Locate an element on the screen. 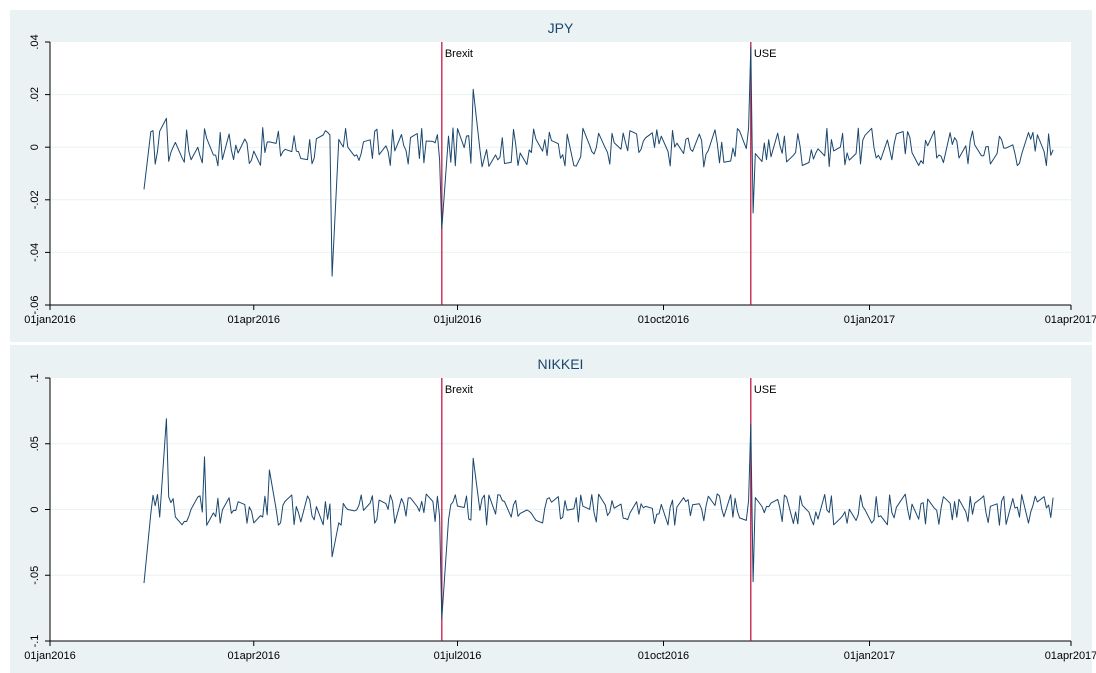  y-tick-label: .1 is located at coordinates (35, 377).